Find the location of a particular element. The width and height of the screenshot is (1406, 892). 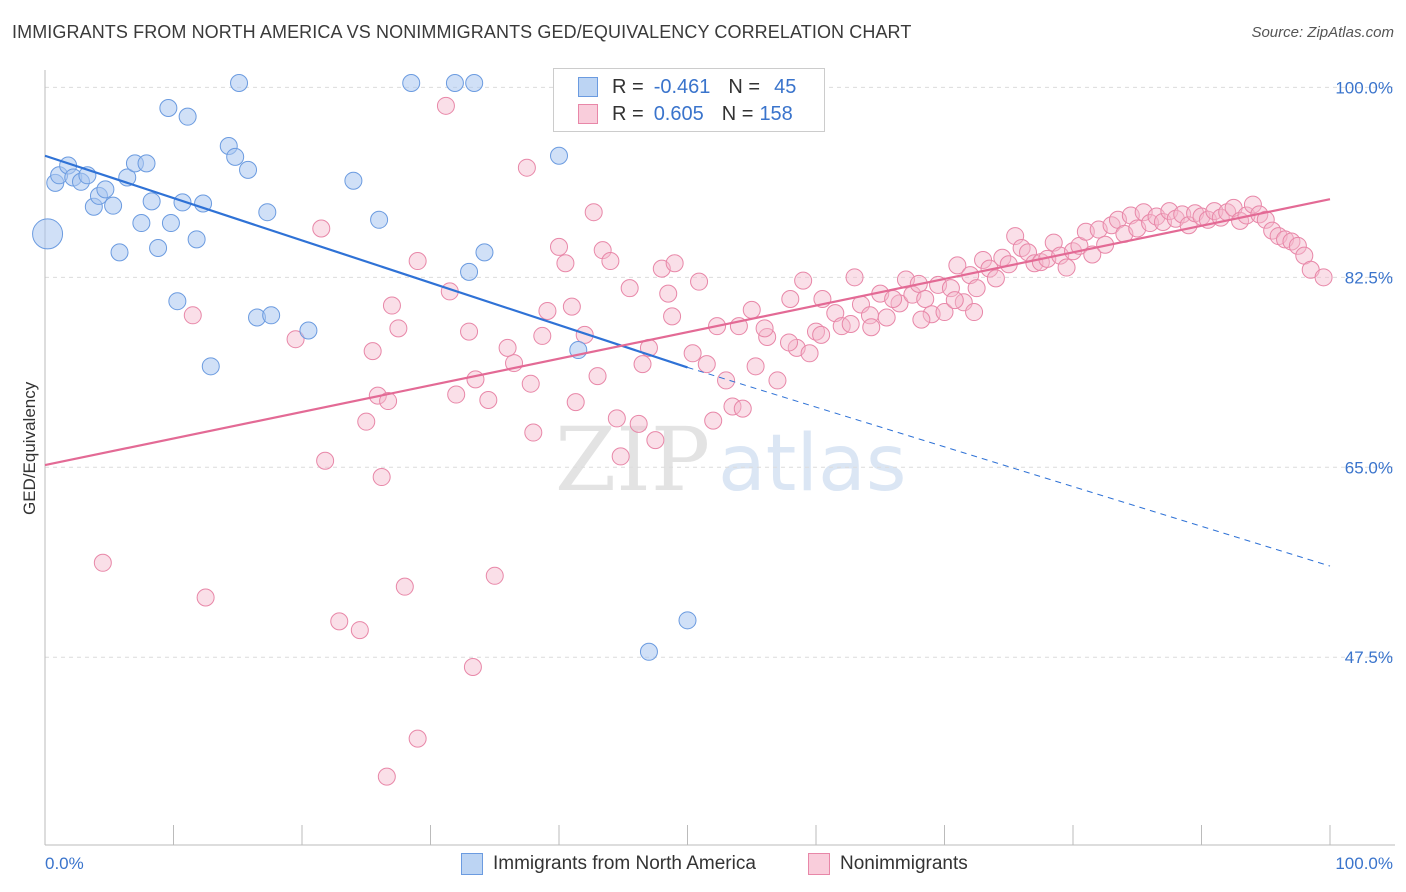

trend-line-blue-dashed is located at coordinates (1009, 466).